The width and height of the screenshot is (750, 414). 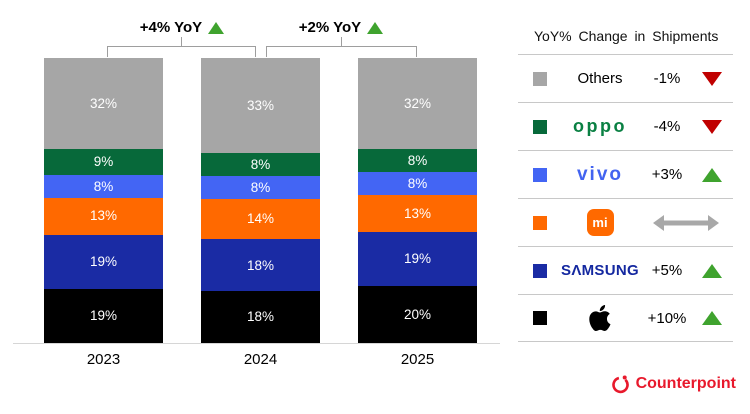 I want to click on segment-samsung-2024: 18%, so click(x=260, y=265).